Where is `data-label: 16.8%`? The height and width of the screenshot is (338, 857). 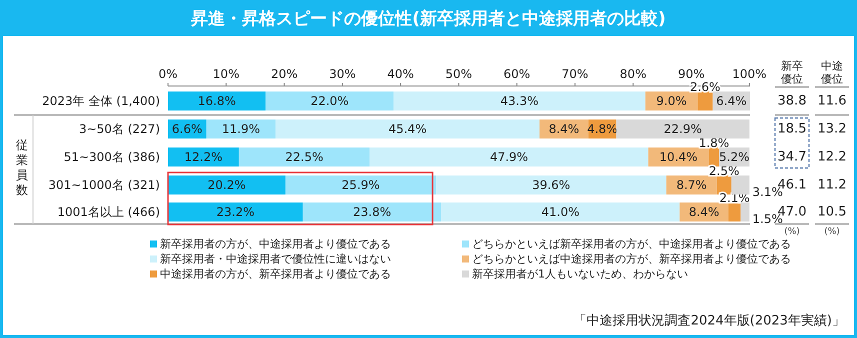
data-label: 16.8% is located at coordinates (217, 101).